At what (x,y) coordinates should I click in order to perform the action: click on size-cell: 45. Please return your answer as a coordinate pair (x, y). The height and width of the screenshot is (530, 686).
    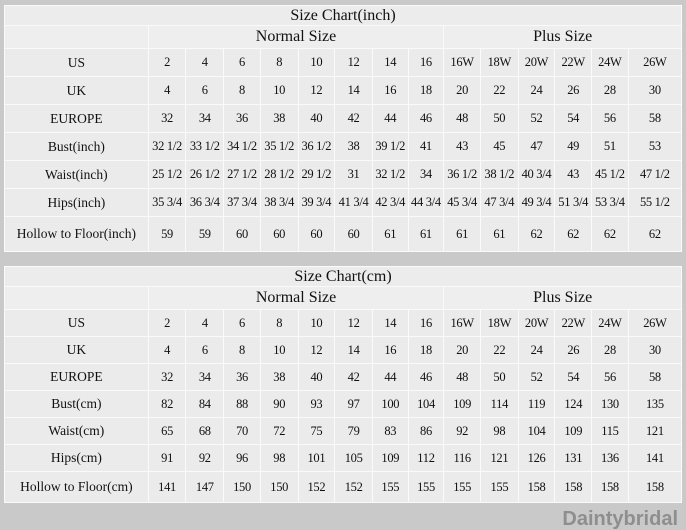
    Looking at the image, I should click on (499, 146).